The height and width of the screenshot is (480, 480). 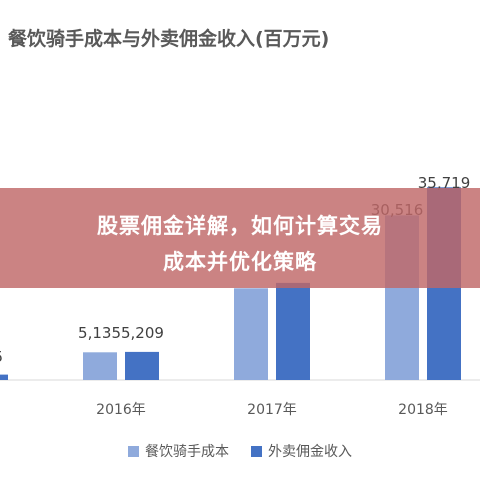 What do you see at coordinates (1, 357) in the screenshot?
I see `data-label: 5` at bounding box center [1, 357].